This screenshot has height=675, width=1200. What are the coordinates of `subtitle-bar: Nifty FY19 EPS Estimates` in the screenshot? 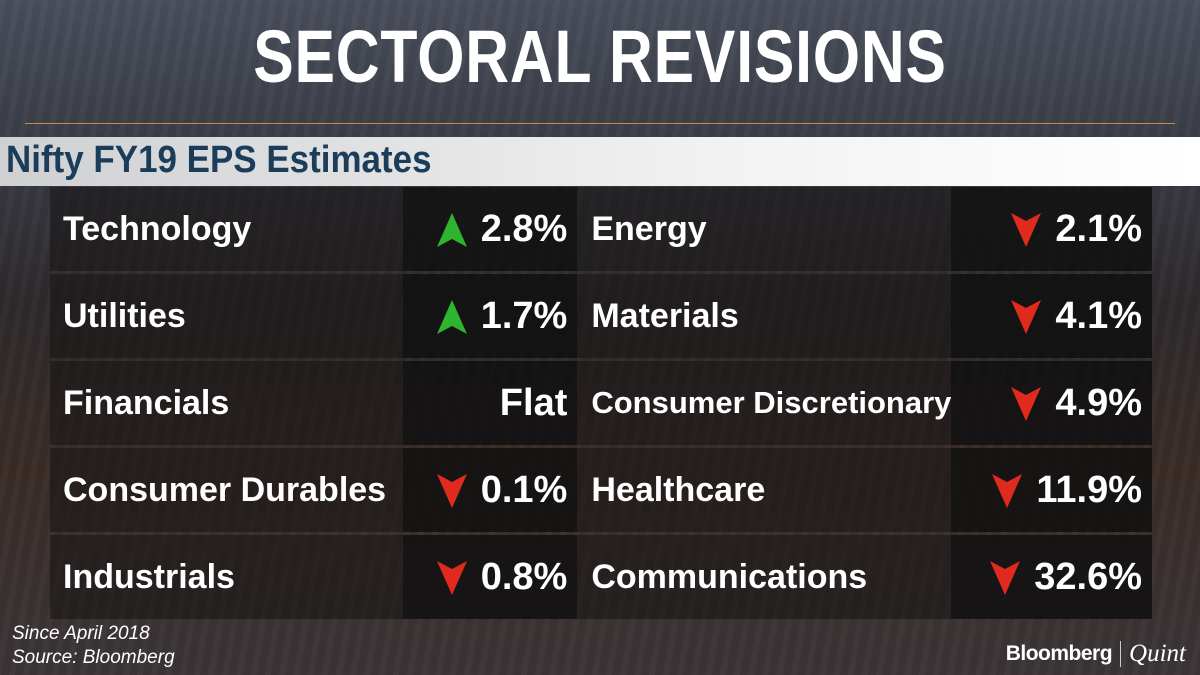 It's located at (600, 161).